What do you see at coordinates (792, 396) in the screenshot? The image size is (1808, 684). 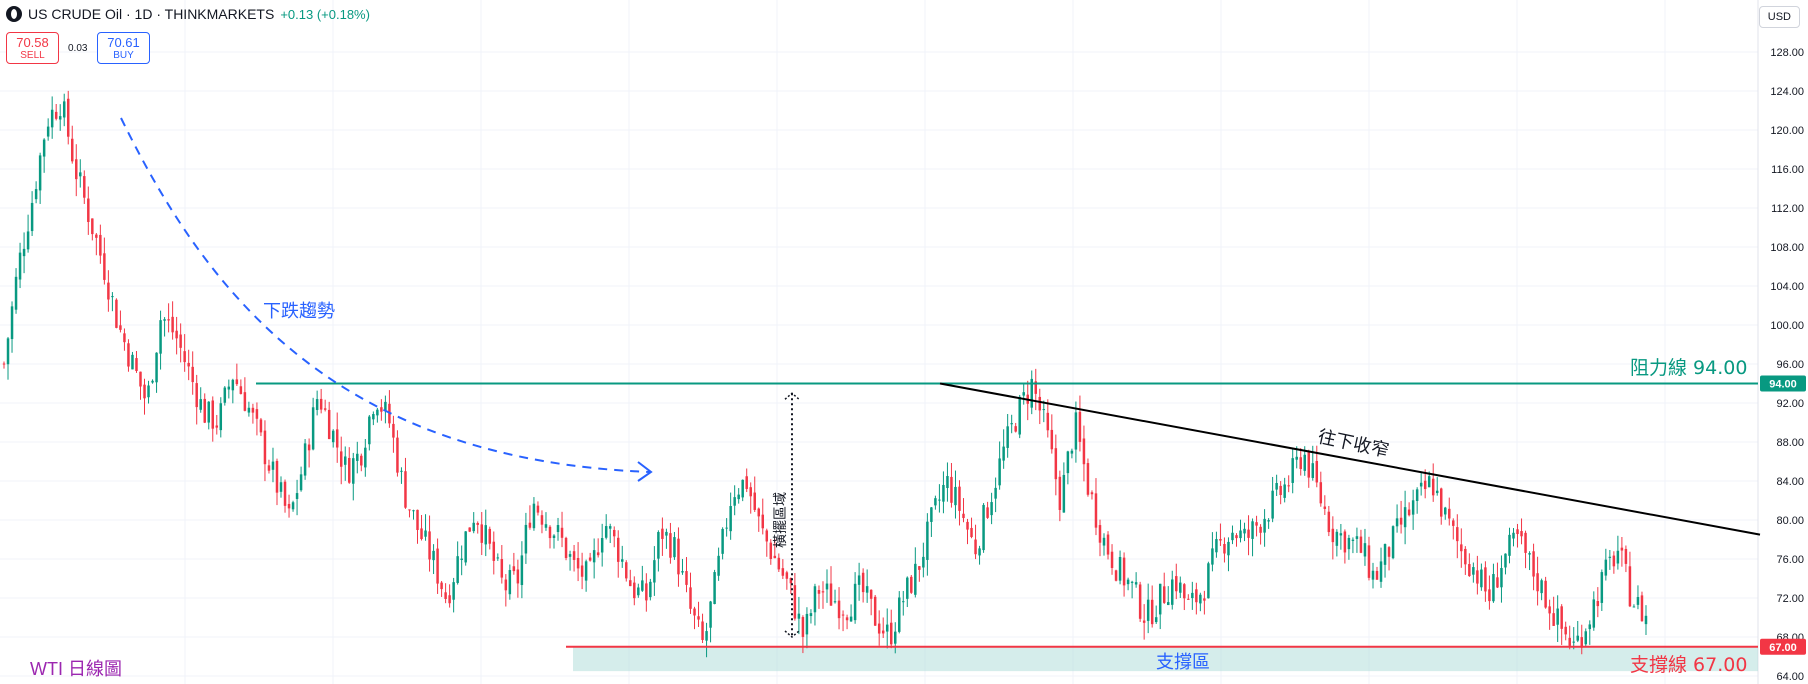 I see `range-arrow-top` at bounding box center [792, 396].